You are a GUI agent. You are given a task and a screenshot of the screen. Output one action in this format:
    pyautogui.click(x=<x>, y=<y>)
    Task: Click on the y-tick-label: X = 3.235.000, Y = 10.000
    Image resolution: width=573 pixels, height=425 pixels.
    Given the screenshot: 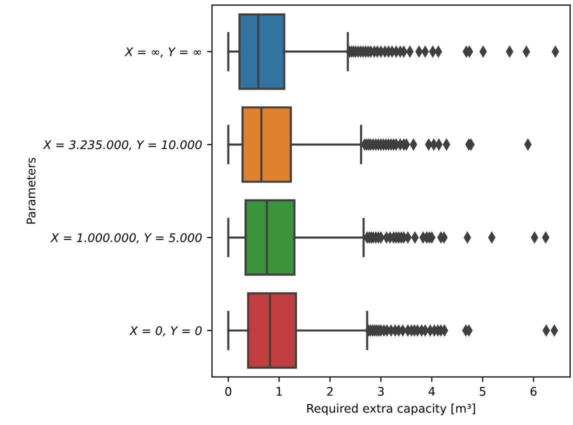 What is the action you would take?
    pyautogui.click(x=122, y=145)
    